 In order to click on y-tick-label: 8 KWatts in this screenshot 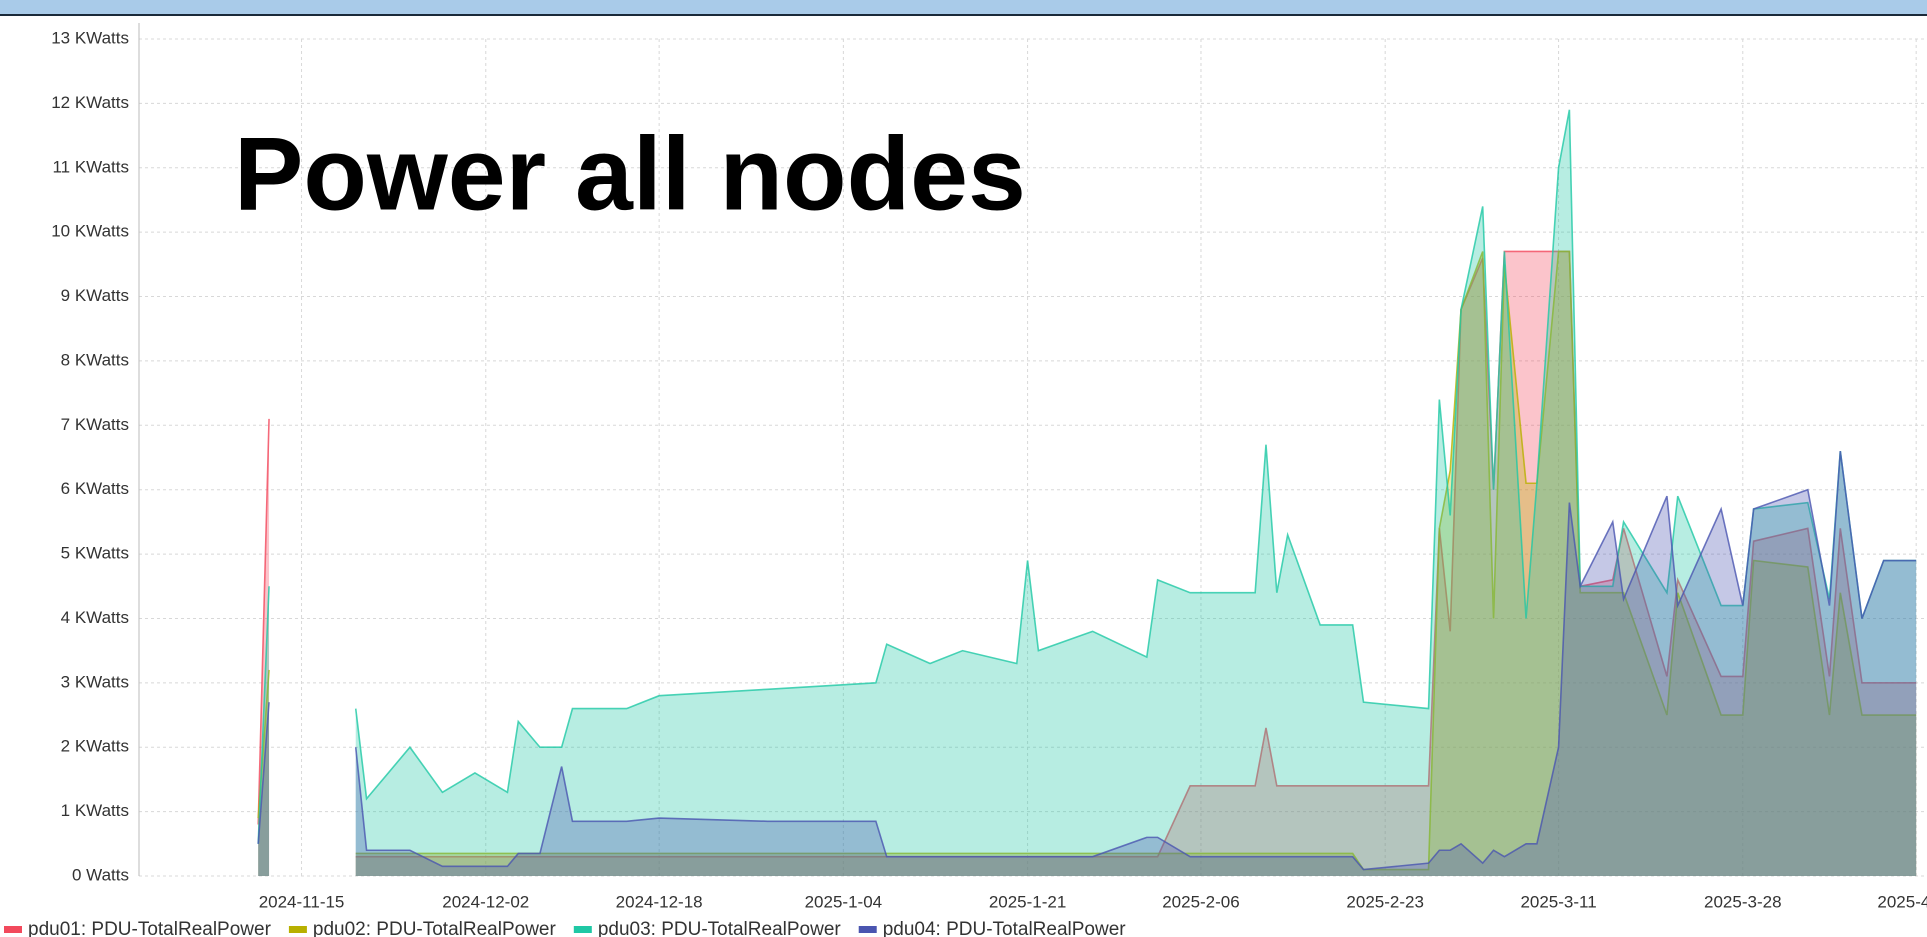, I will do `click(95, 359)`.